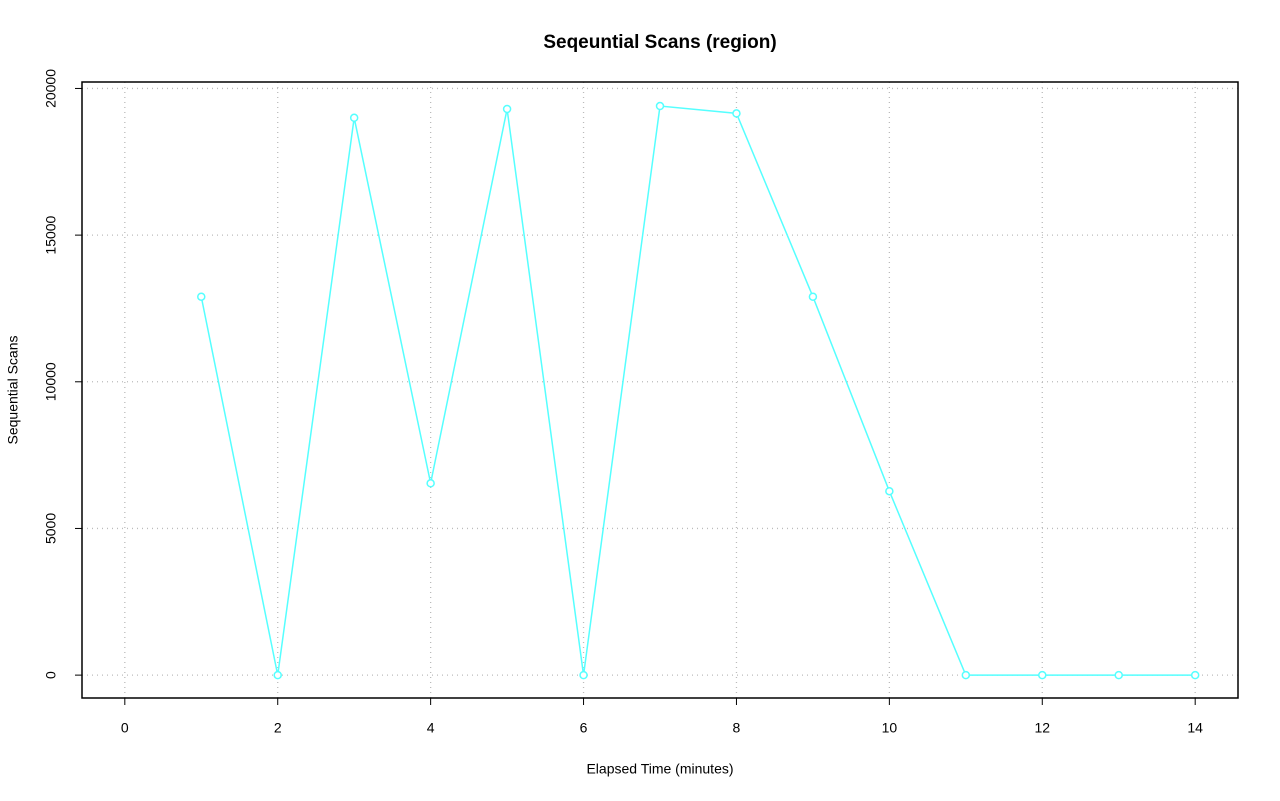 The height and width of the screenshot is (801, 1280). What do you see at coordinates (890, 728) in the screenshot?
I see `x-tick-label: 10` at bounding box center [890, 728].